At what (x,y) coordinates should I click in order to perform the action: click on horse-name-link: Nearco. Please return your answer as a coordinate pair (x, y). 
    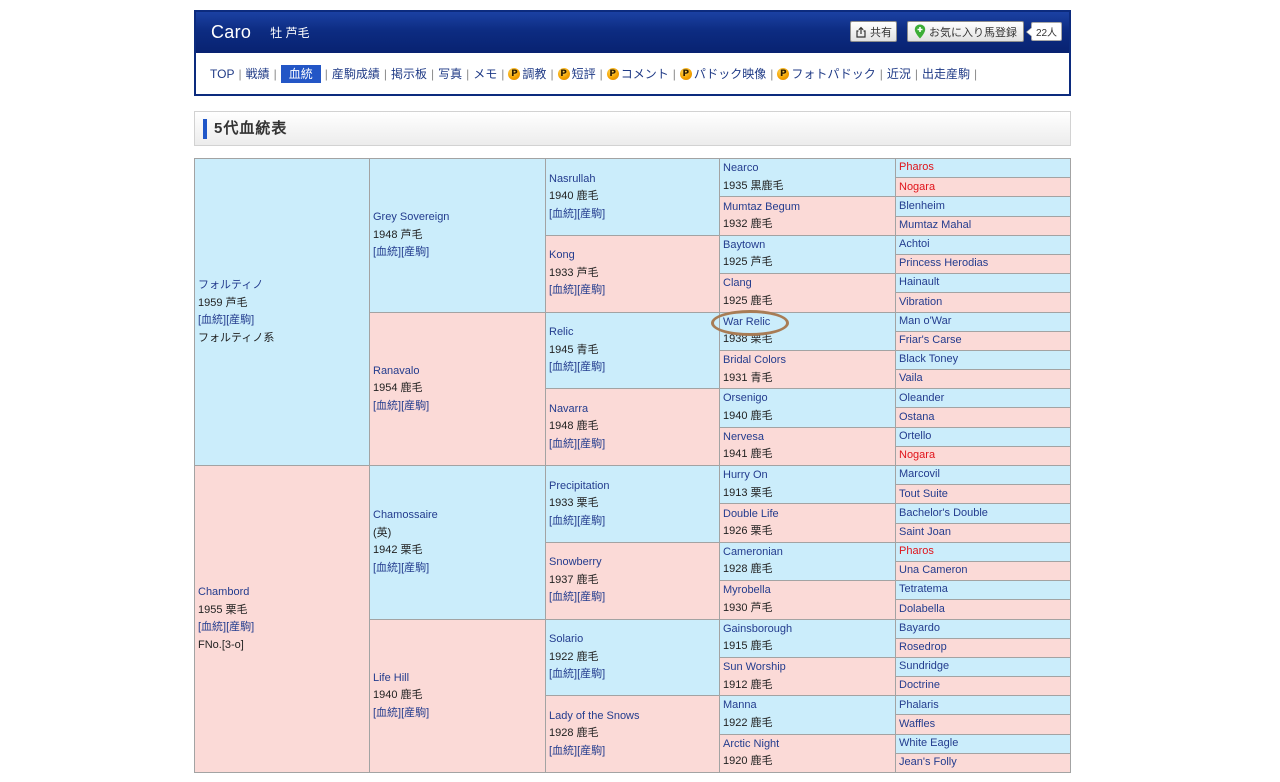
    Looking at the image, I should click on (741, 168).